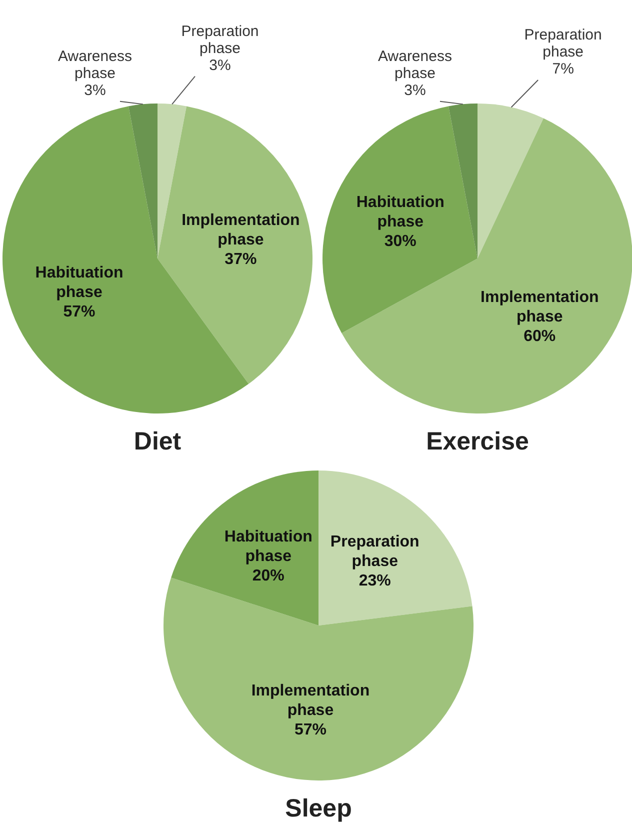  What do you see at coordinates (374, 581) in the screenshot?
I see `data-label: 23%` at bounding box center [374, 581].